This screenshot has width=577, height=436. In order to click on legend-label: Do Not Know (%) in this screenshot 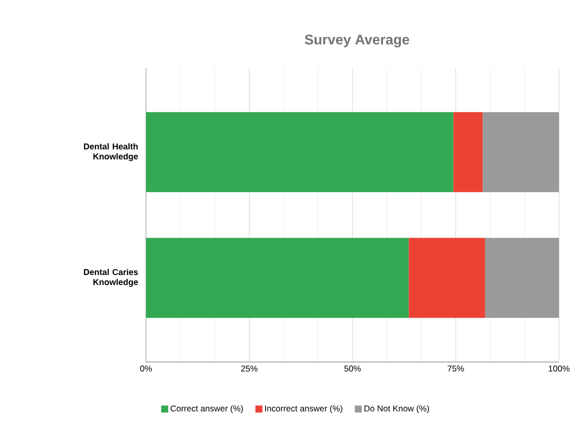, I will do `click(396, 409)`.